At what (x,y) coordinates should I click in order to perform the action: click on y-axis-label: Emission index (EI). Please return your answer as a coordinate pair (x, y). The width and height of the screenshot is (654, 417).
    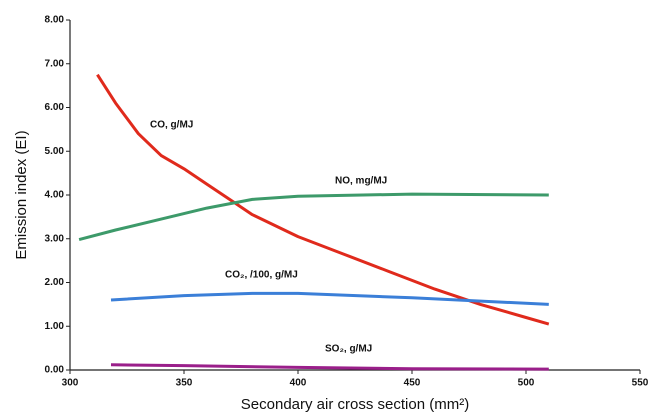
    Looking at the image, I should click on (21, 194).